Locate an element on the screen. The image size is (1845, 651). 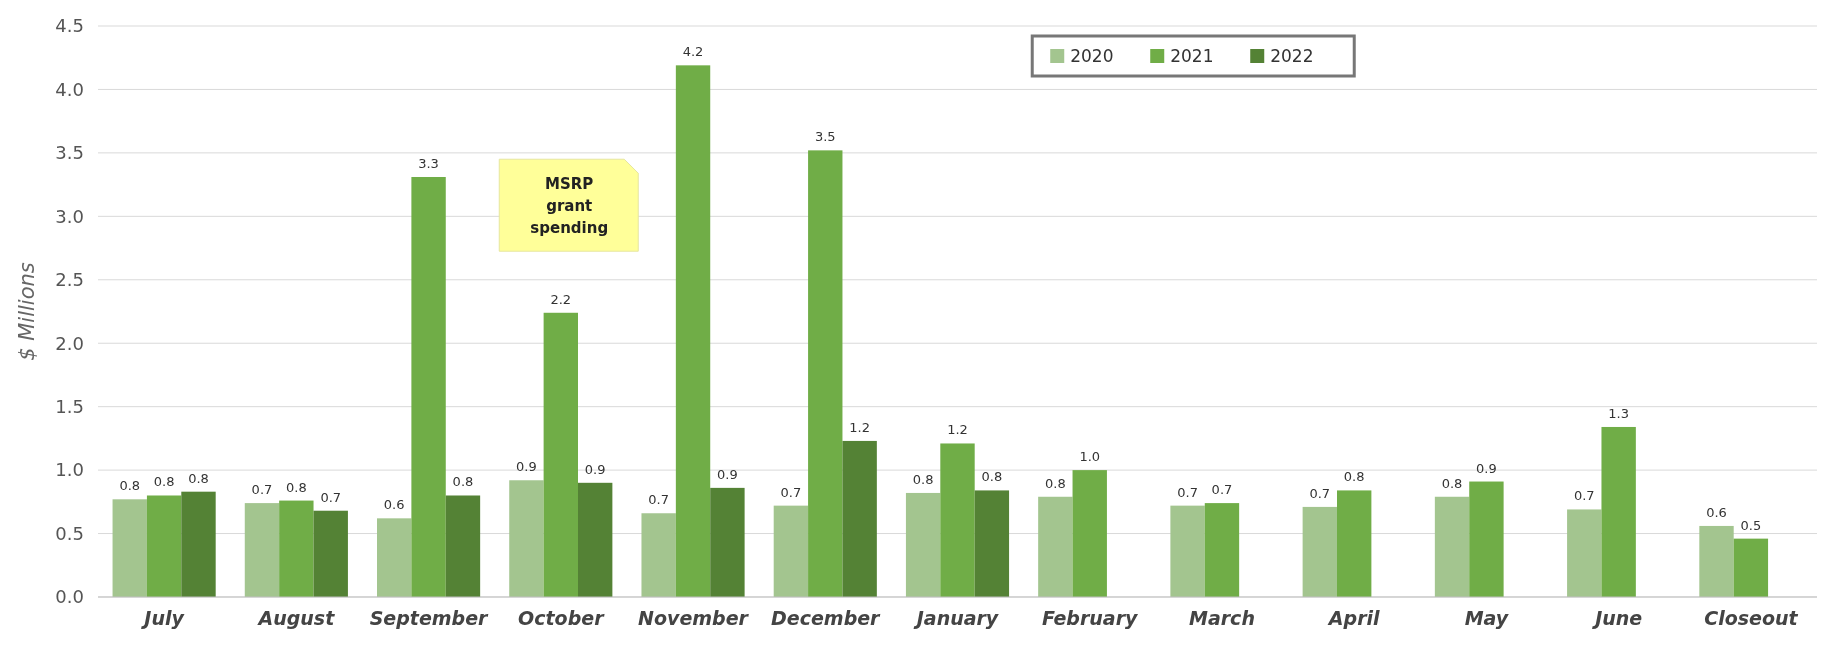
data-label: 0.5 is located at coordinates (1751, 525).